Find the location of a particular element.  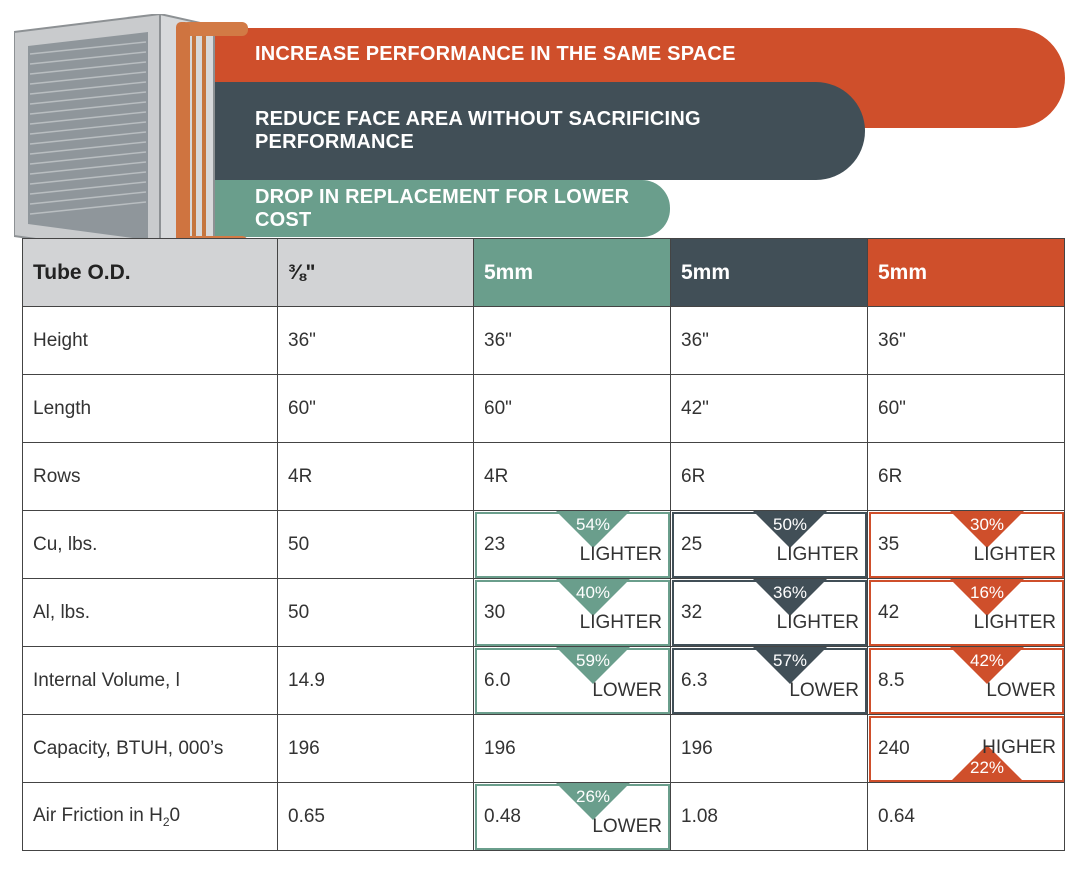

header-option-orange: 5mm is located at coordinates (966, 272).